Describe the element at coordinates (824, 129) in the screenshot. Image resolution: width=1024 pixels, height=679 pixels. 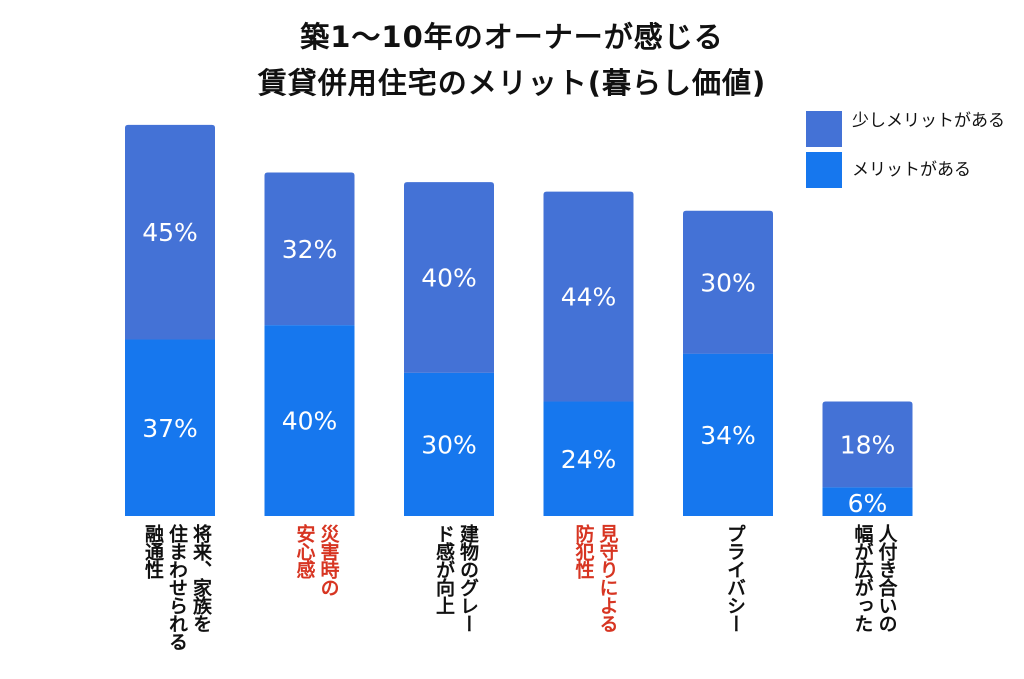
I see `legend-swatch-slight-merit` at that location.